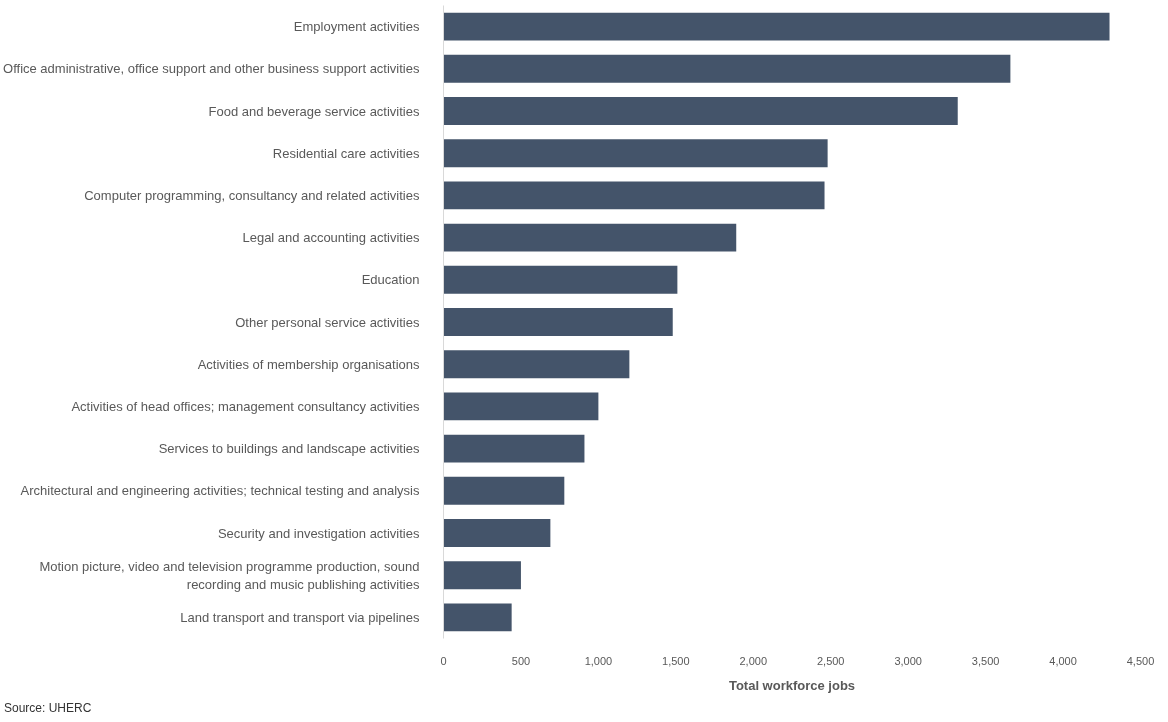 The image size is (1168, 722). What do you see at coordinates (830, 660) in the screenshot?
I see `x-tick-label: 2,500` at bounding box center [830, 660].